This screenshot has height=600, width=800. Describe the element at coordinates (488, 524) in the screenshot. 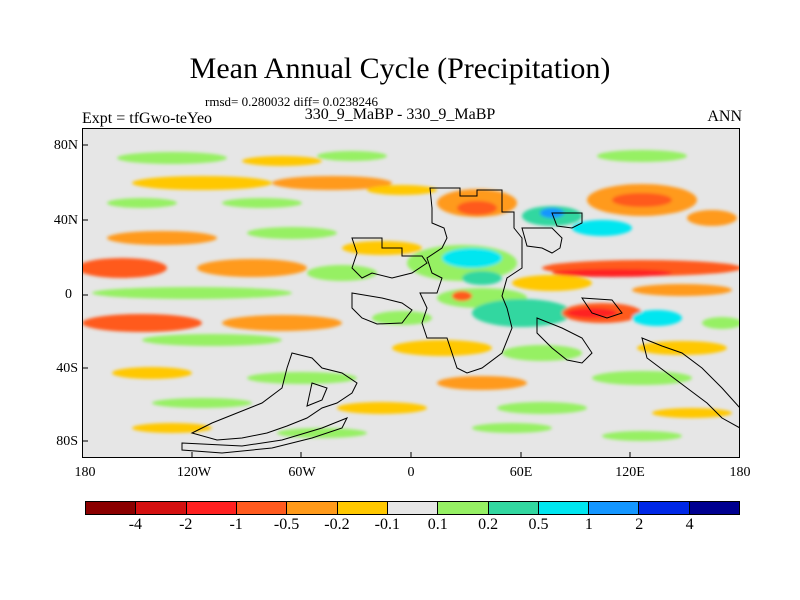

I see `colorbar-label: 0.2` at that location.